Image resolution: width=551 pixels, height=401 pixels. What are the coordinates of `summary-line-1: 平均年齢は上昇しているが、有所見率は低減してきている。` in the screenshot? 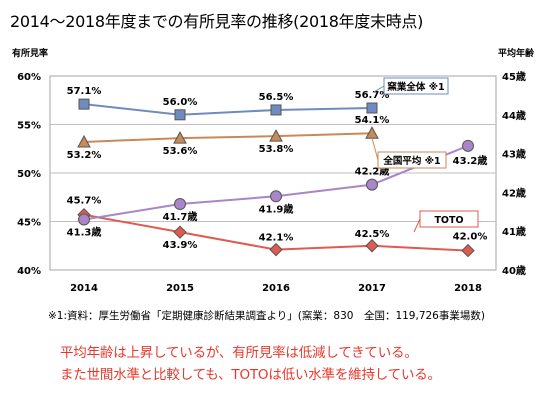 It's located at (239, 353).